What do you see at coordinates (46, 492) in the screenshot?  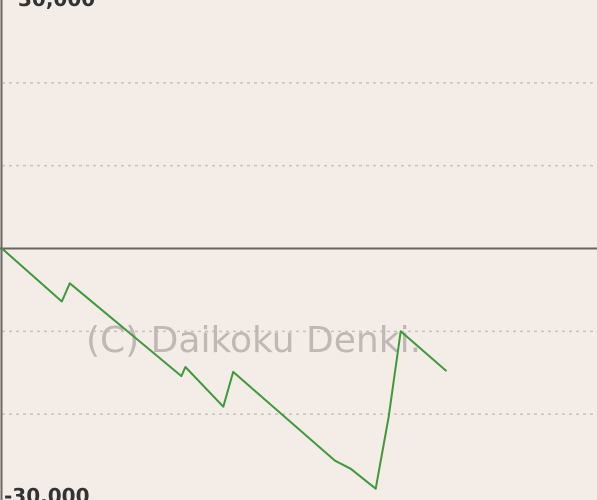 I see `y-tick-label-1: -30,000` at bounding box center [46, 492].